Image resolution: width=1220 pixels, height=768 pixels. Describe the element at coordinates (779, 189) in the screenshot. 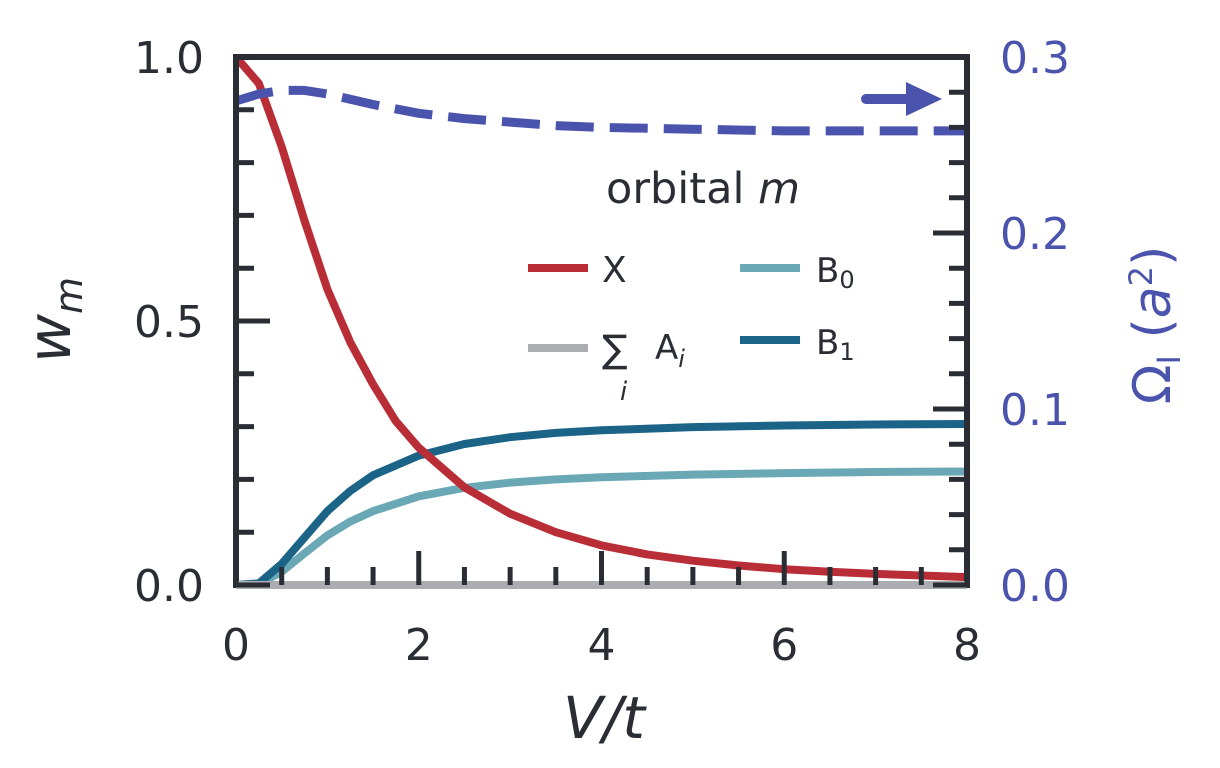

I see `legend-title-var: m` at that location.